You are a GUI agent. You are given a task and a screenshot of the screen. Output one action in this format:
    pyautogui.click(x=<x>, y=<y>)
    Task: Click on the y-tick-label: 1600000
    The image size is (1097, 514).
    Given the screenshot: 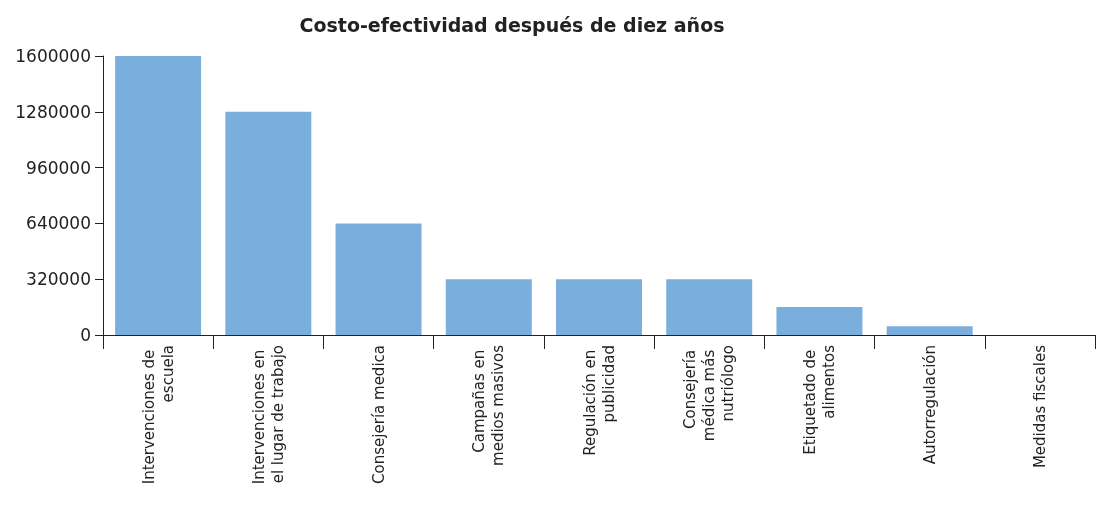 What is the action you would take?
    pyautogui.click(x=53, y=56)
    